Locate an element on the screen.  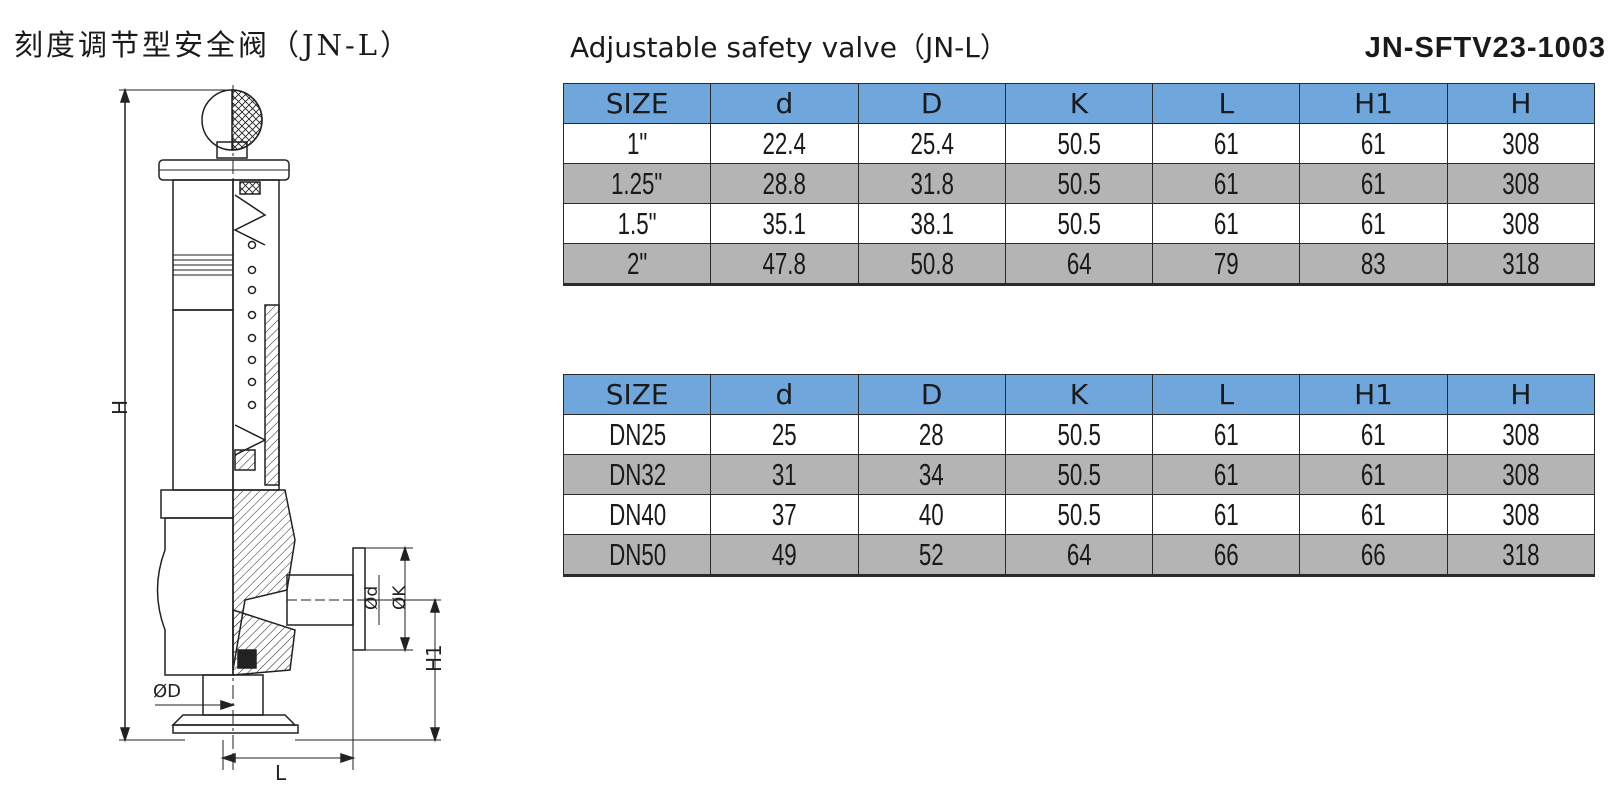
cell: 1" is located at coordinates (637, 143).